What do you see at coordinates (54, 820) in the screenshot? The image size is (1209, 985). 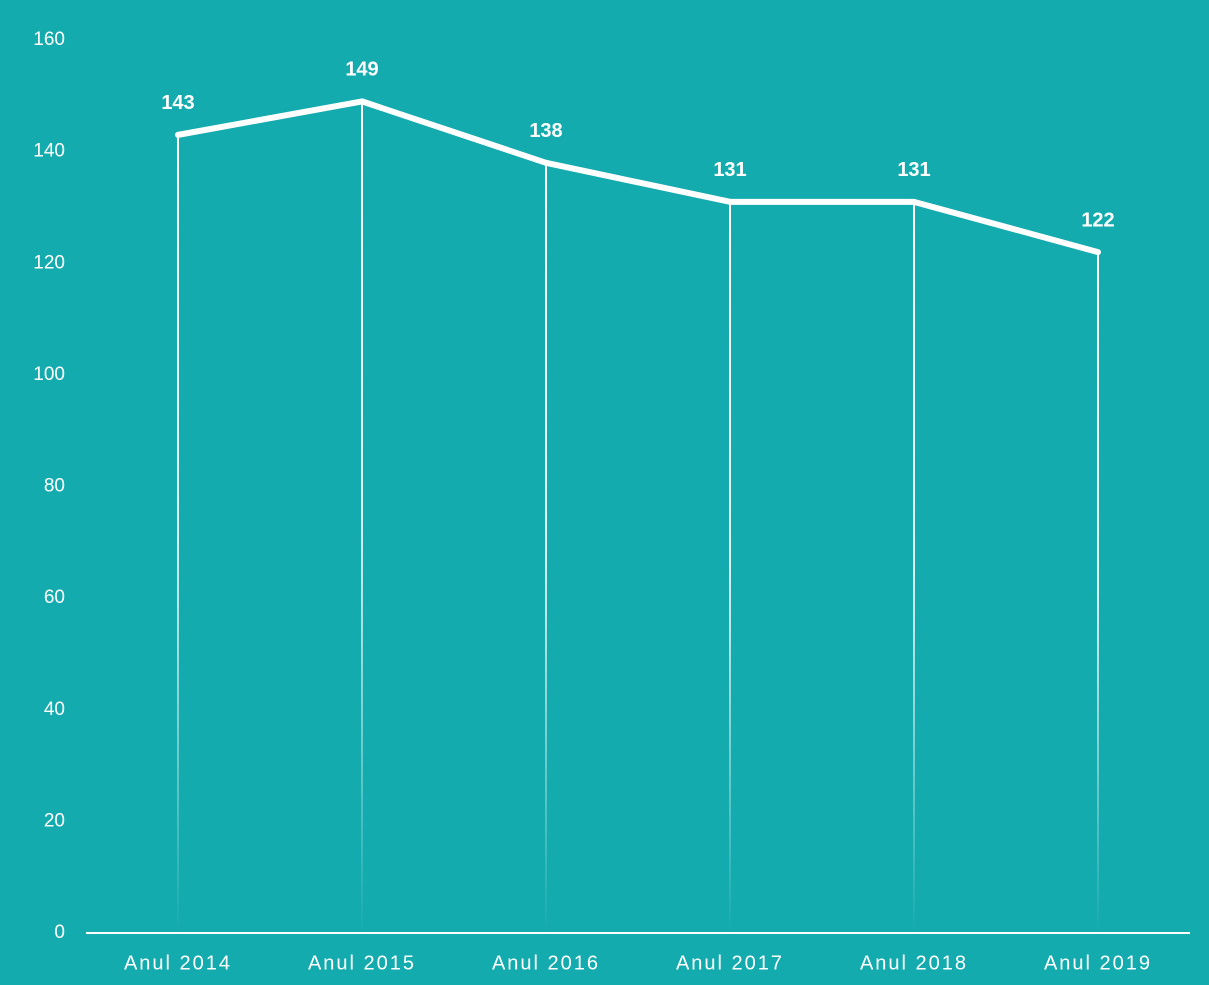 I see `y-tick-label: 20` at bounding box center [54, 820].